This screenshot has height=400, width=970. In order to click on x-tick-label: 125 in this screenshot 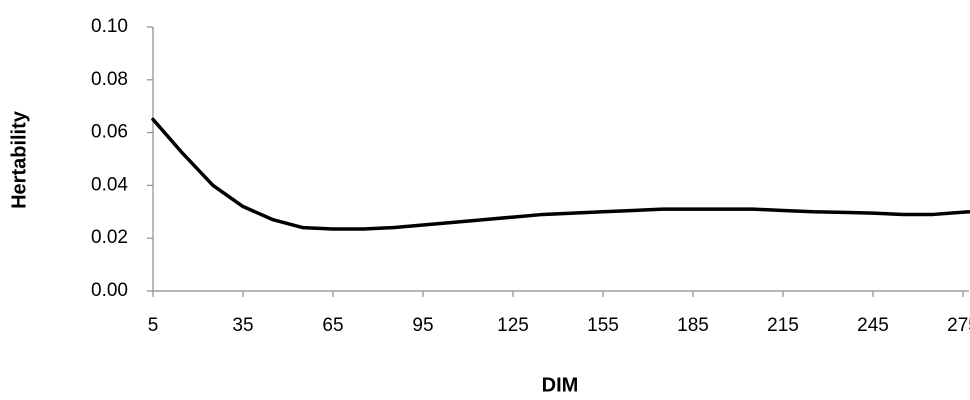, I will do `click(513, 325)`.